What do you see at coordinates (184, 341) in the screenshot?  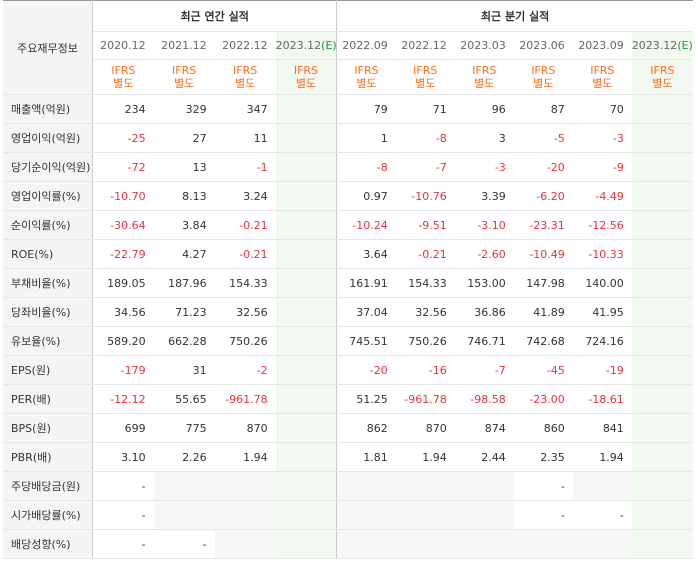 I see `table-cell: 662.28` at bounding box center [184, 341].